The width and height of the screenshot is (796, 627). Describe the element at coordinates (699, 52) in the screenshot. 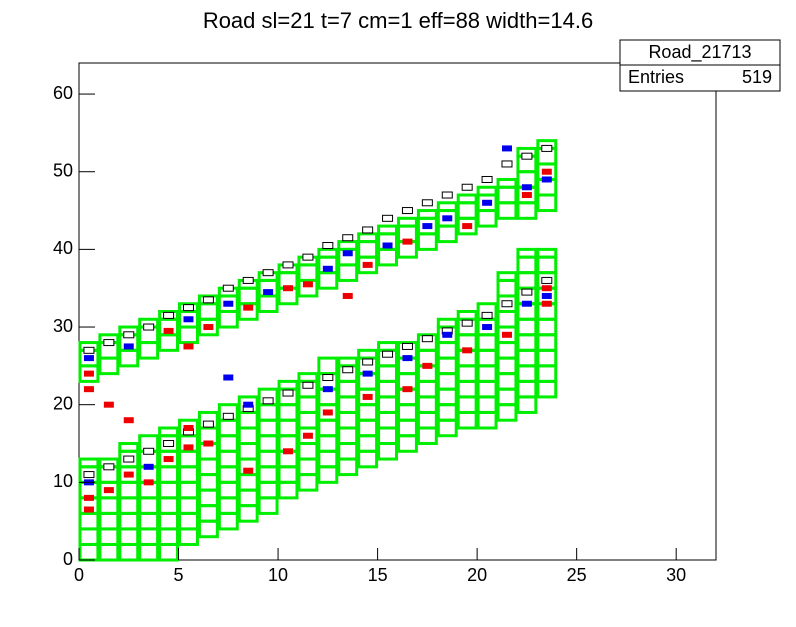

I see `stats-name: Road_21713` at that location.